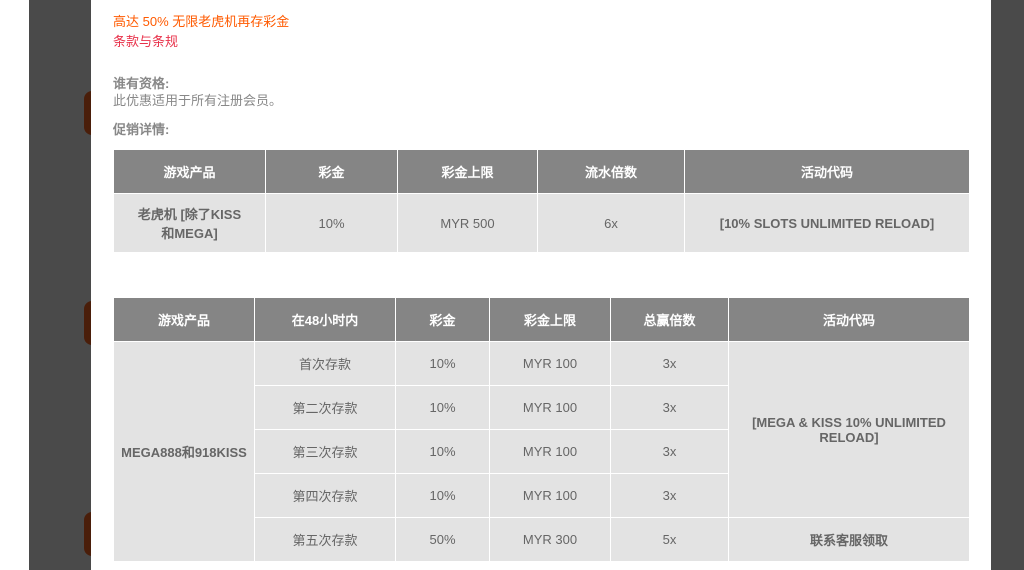 This screenshot has width=1024, height=570. I want to click on eligibility-label: 谁有资格:, so click(141, 83).